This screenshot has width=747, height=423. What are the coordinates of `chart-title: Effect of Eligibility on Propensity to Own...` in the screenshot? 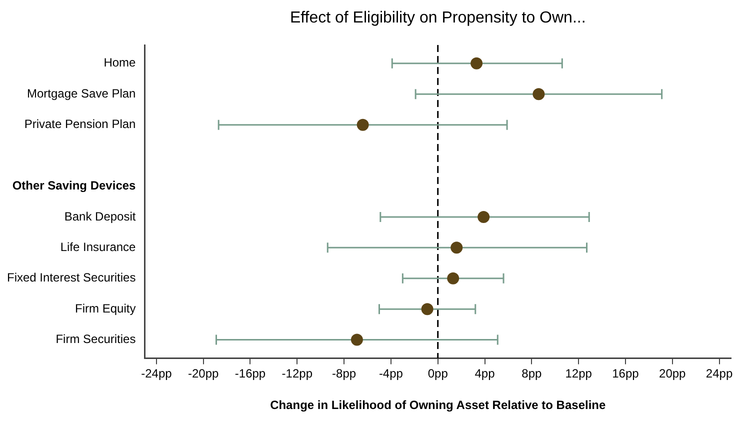 It's located at (438, 17).